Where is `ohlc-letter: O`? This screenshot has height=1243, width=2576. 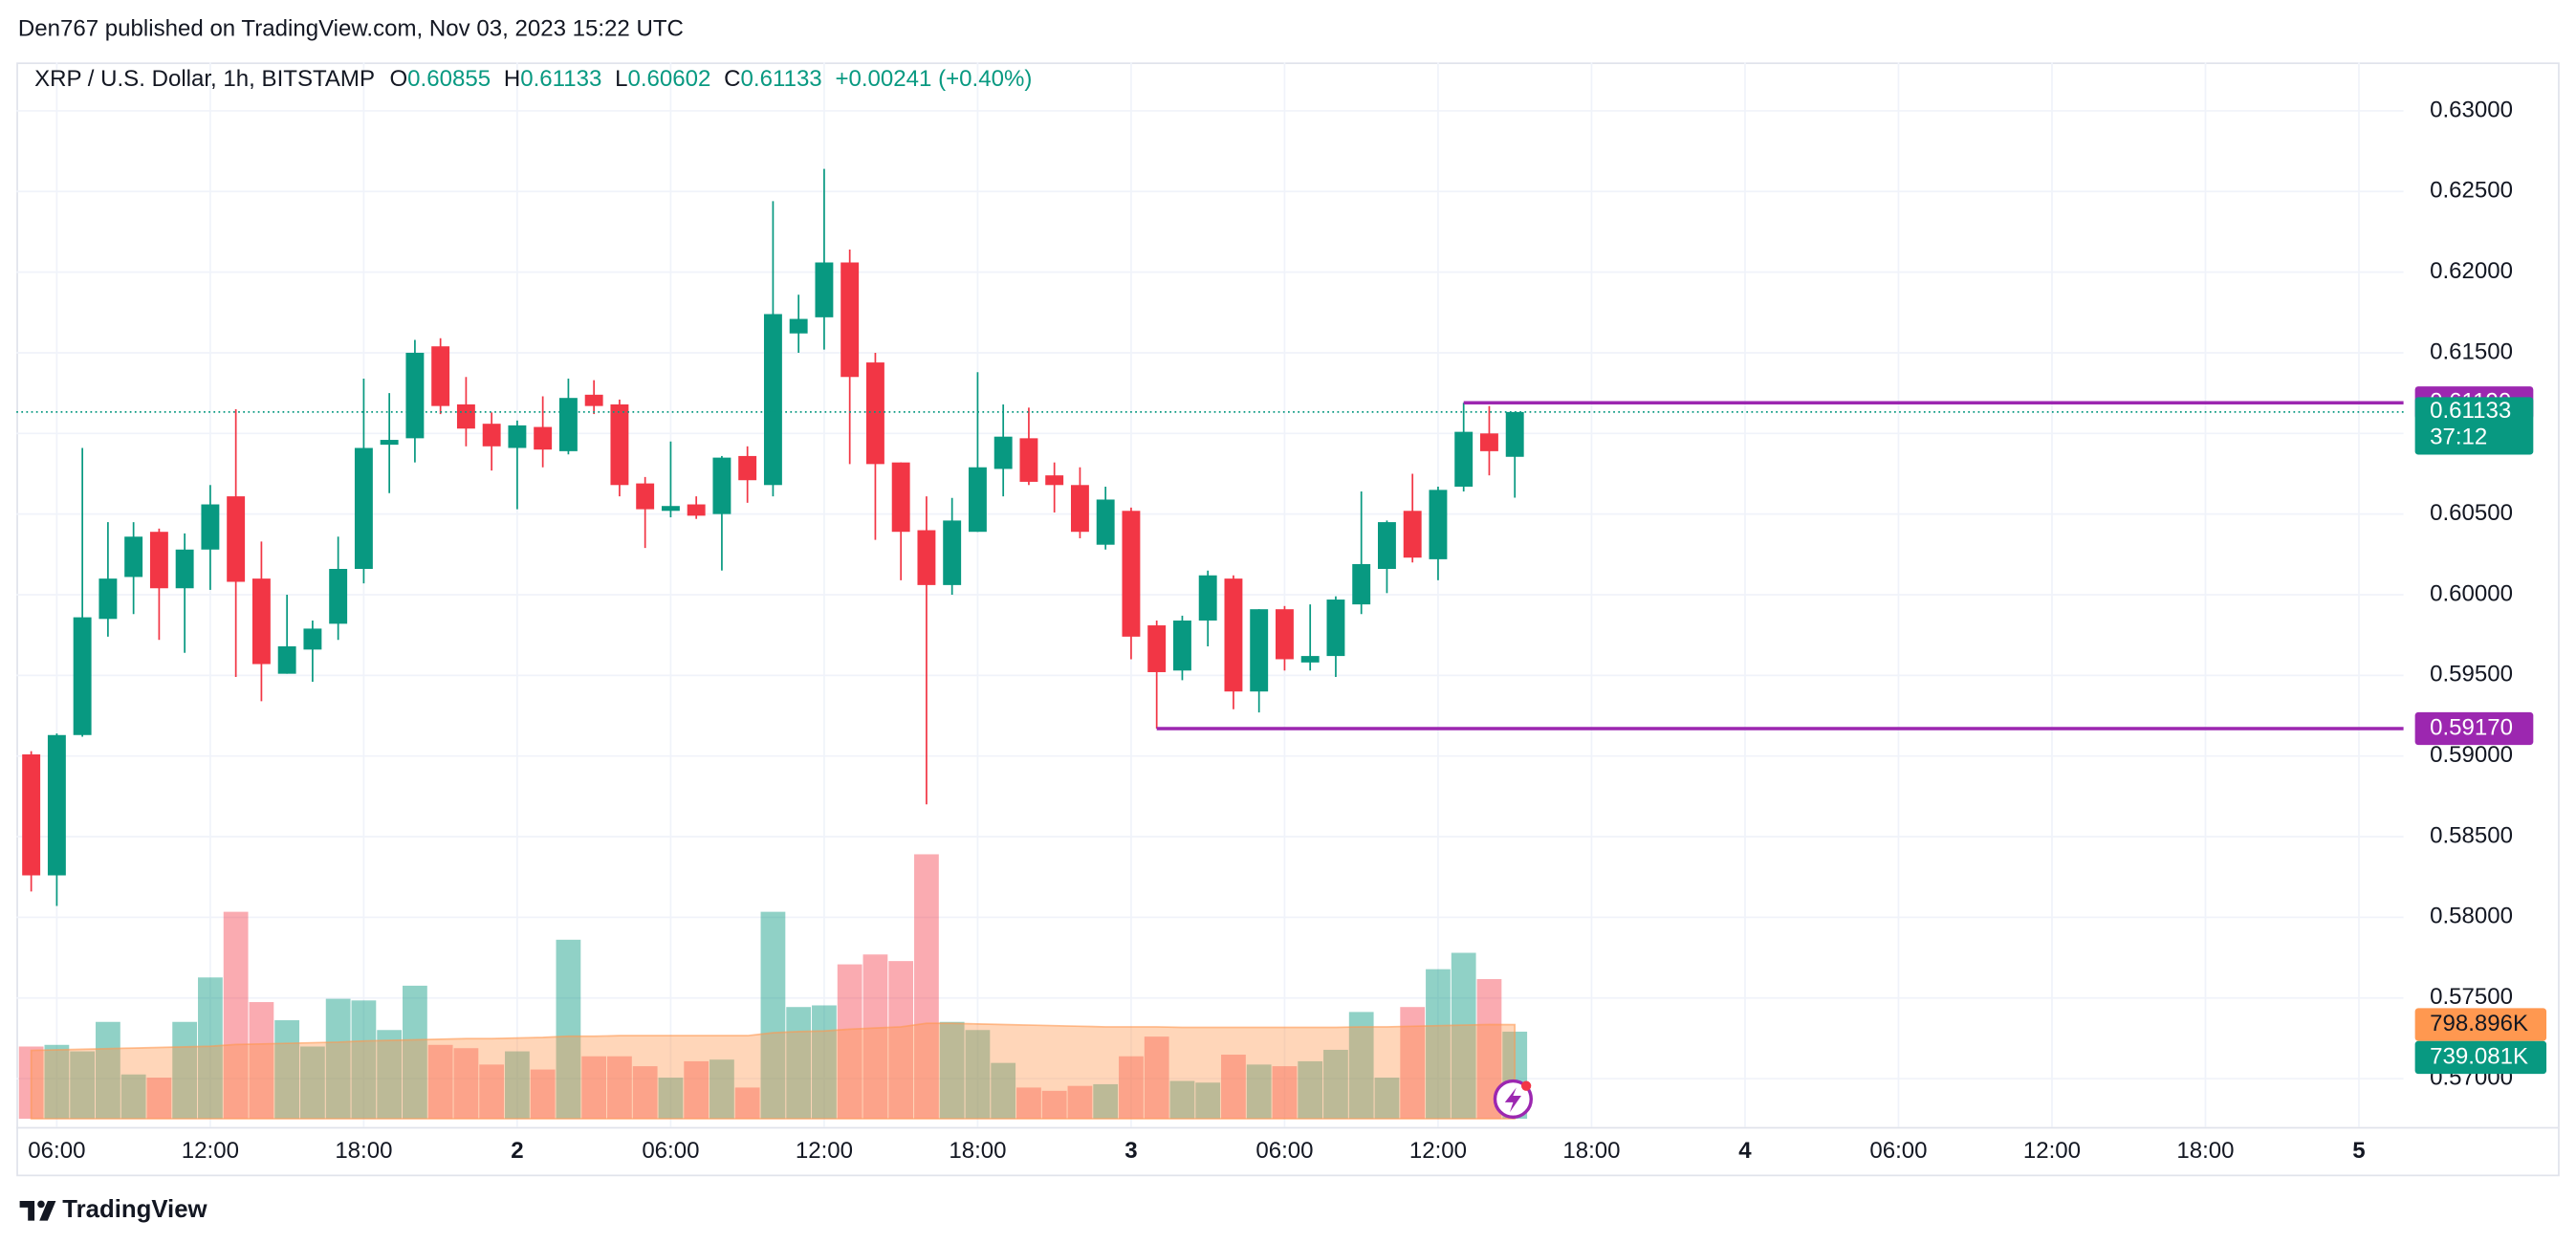 ohlc-letter: O is located at coordinates (398, 80).